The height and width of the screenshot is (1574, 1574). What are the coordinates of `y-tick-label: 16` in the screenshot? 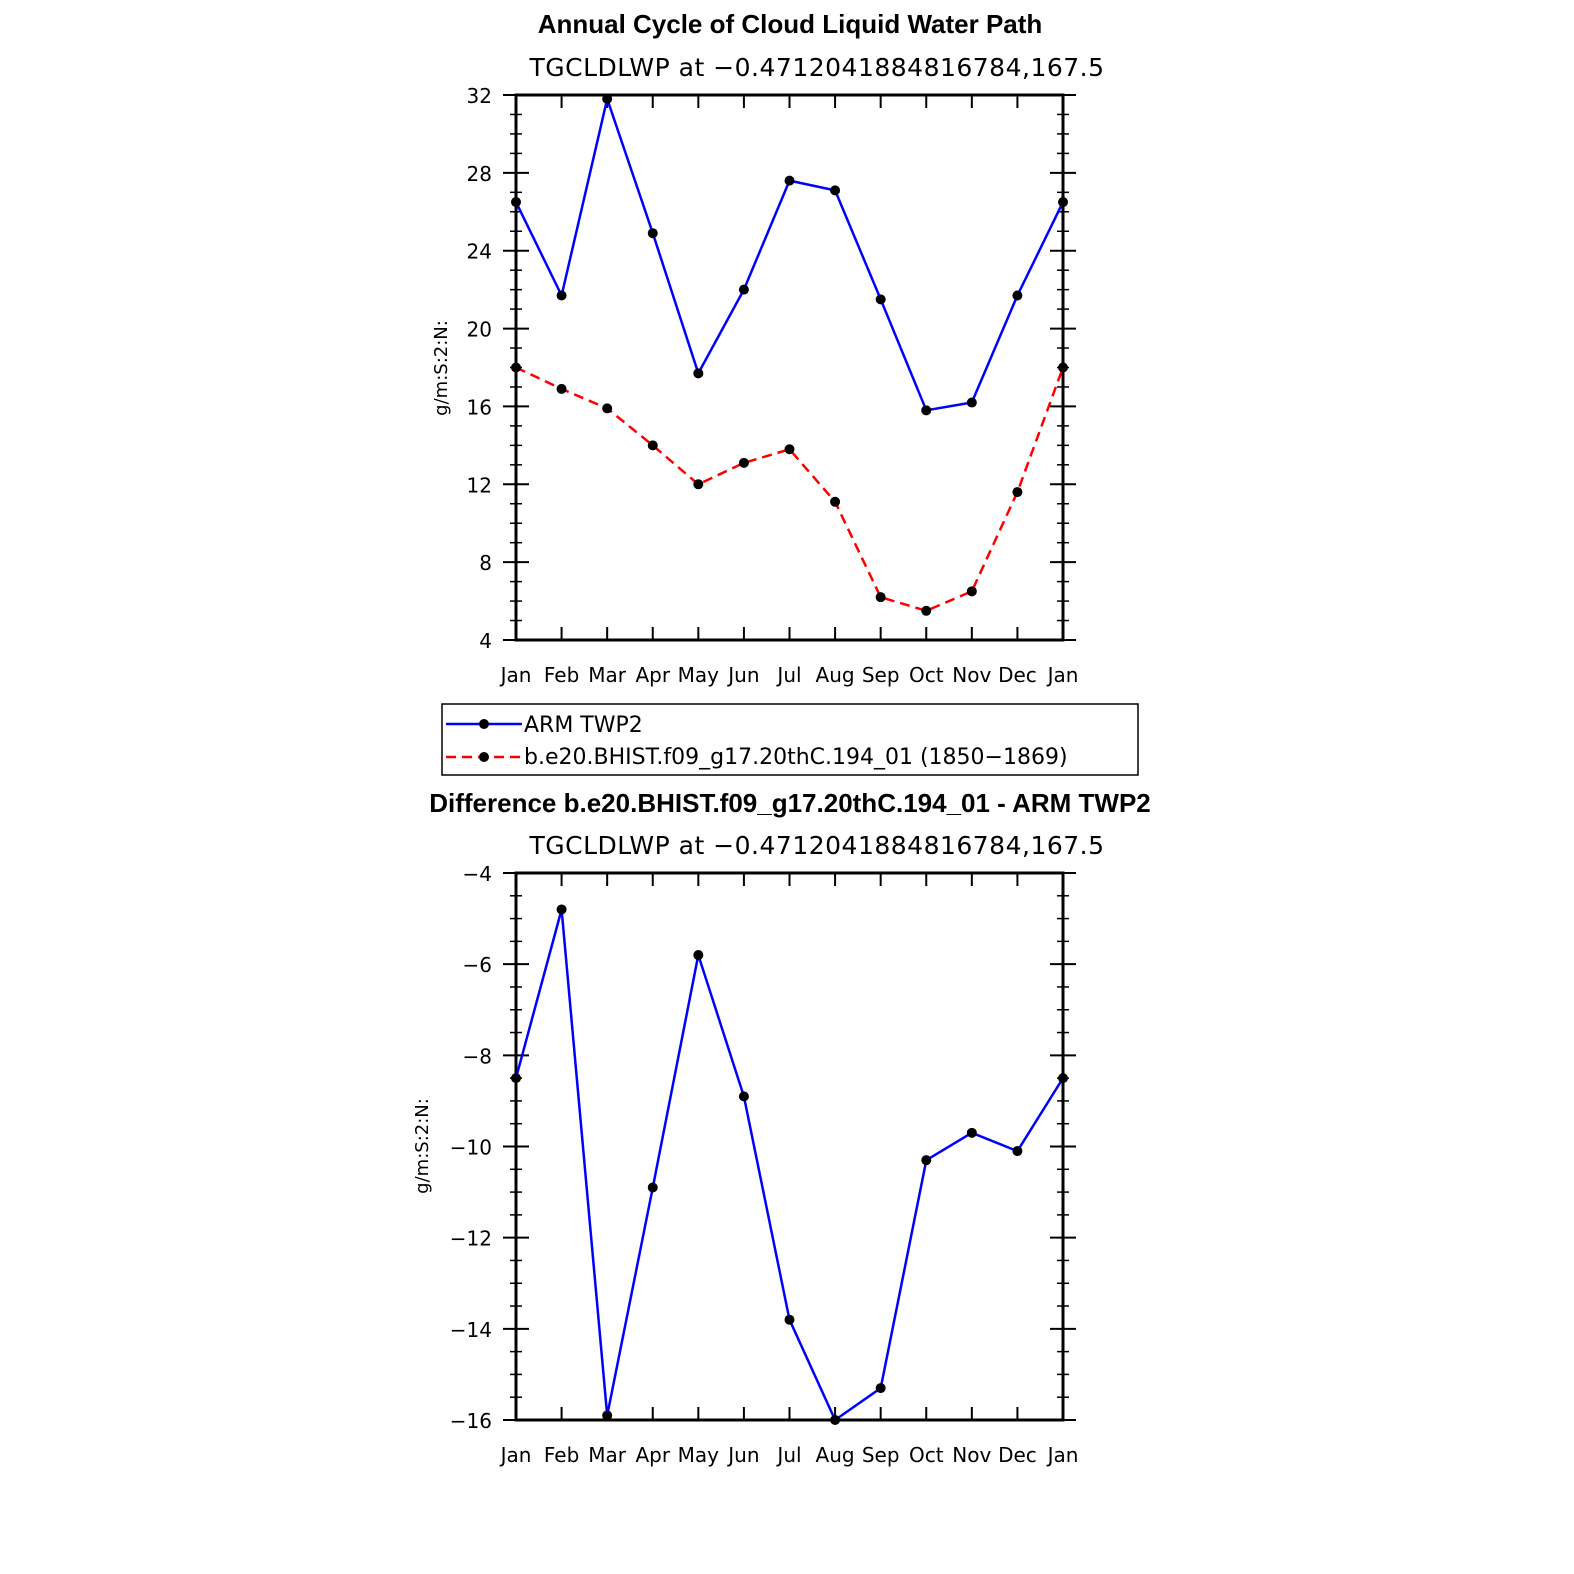 It's located at (479, 407).